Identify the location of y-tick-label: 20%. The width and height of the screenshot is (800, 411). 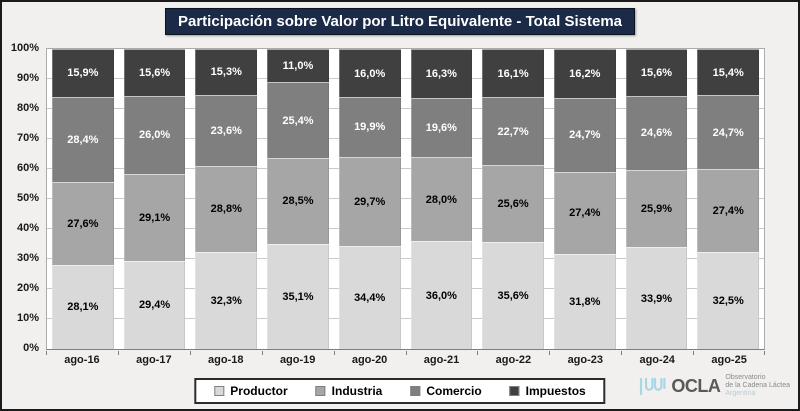
(27, 288).